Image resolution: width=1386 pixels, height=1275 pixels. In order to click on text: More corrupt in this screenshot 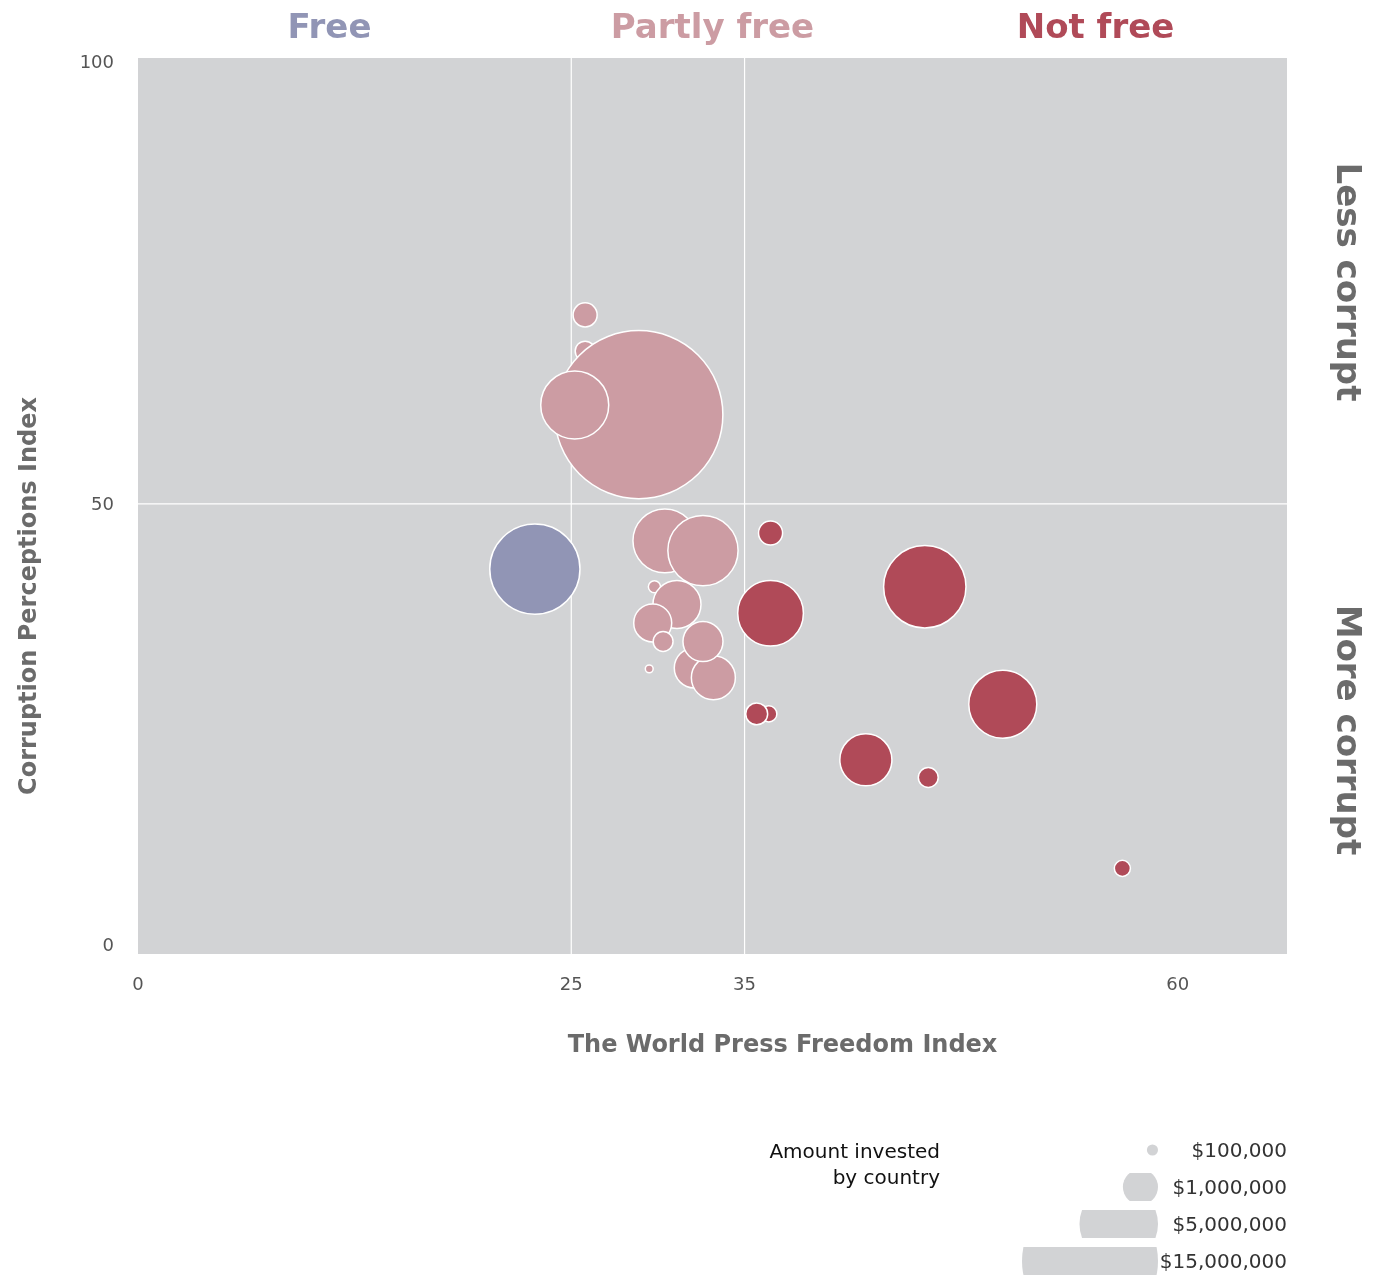, I will do `click(1349, 730)`.